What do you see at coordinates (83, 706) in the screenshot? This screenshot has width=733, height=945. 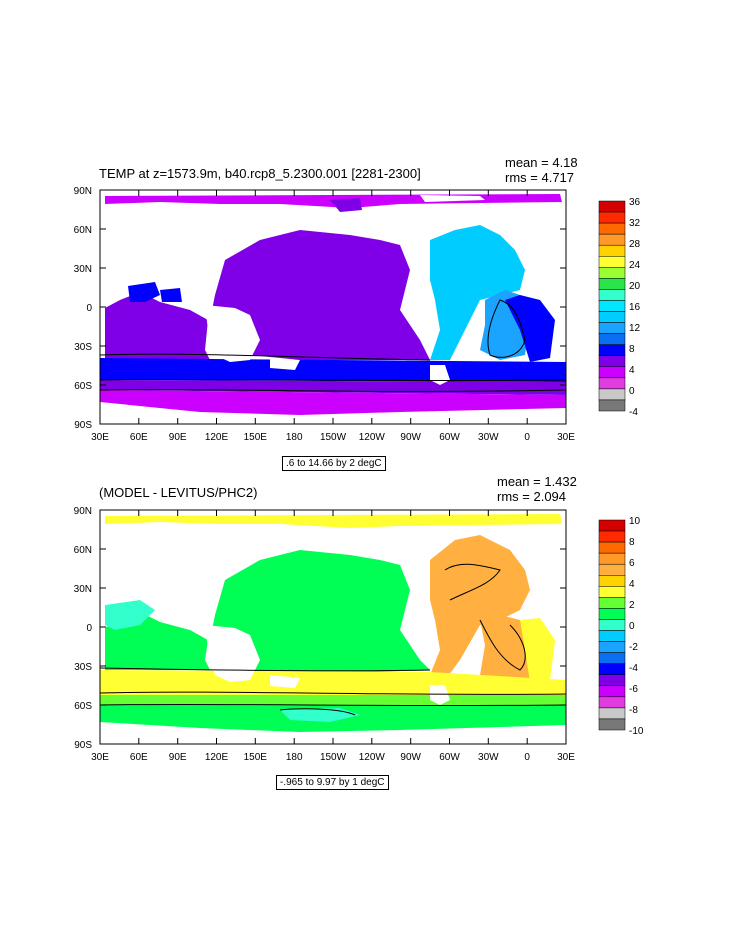 I see `y-tick-label: 60S` at bounding box center [83, 706].